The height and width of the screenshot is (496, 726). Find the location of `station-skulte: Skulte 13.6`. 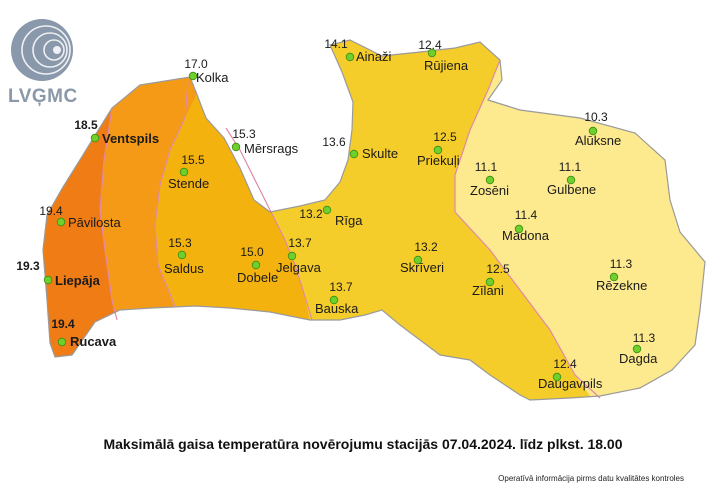

station-skulte: Skulte 13.6 is located at coordinates (360, 148).